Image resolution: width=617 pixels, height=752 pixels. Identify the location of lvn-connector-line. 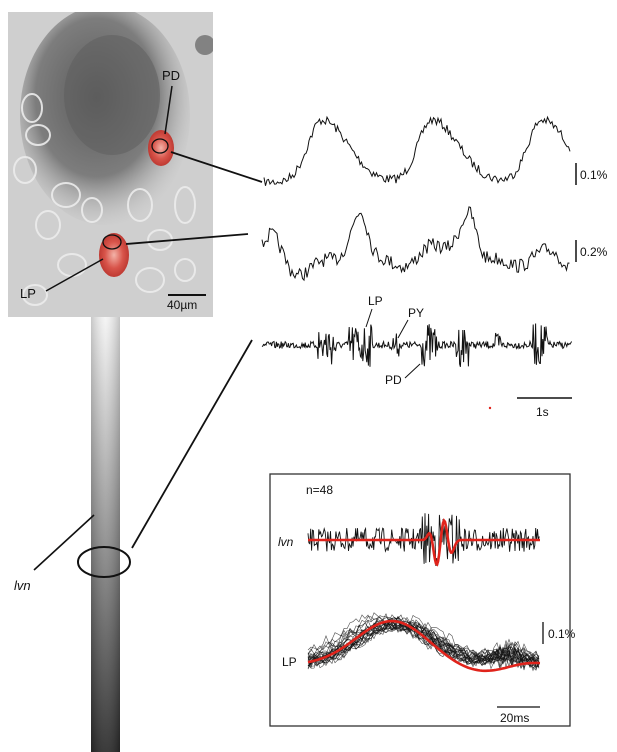
(192, 444).